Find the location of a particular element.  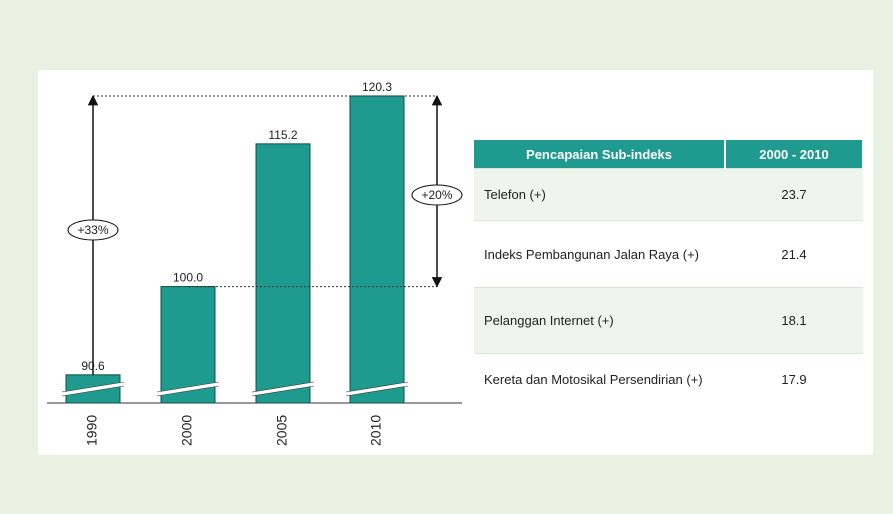

value-label: 120.3 is located at coordinates (377, 87).